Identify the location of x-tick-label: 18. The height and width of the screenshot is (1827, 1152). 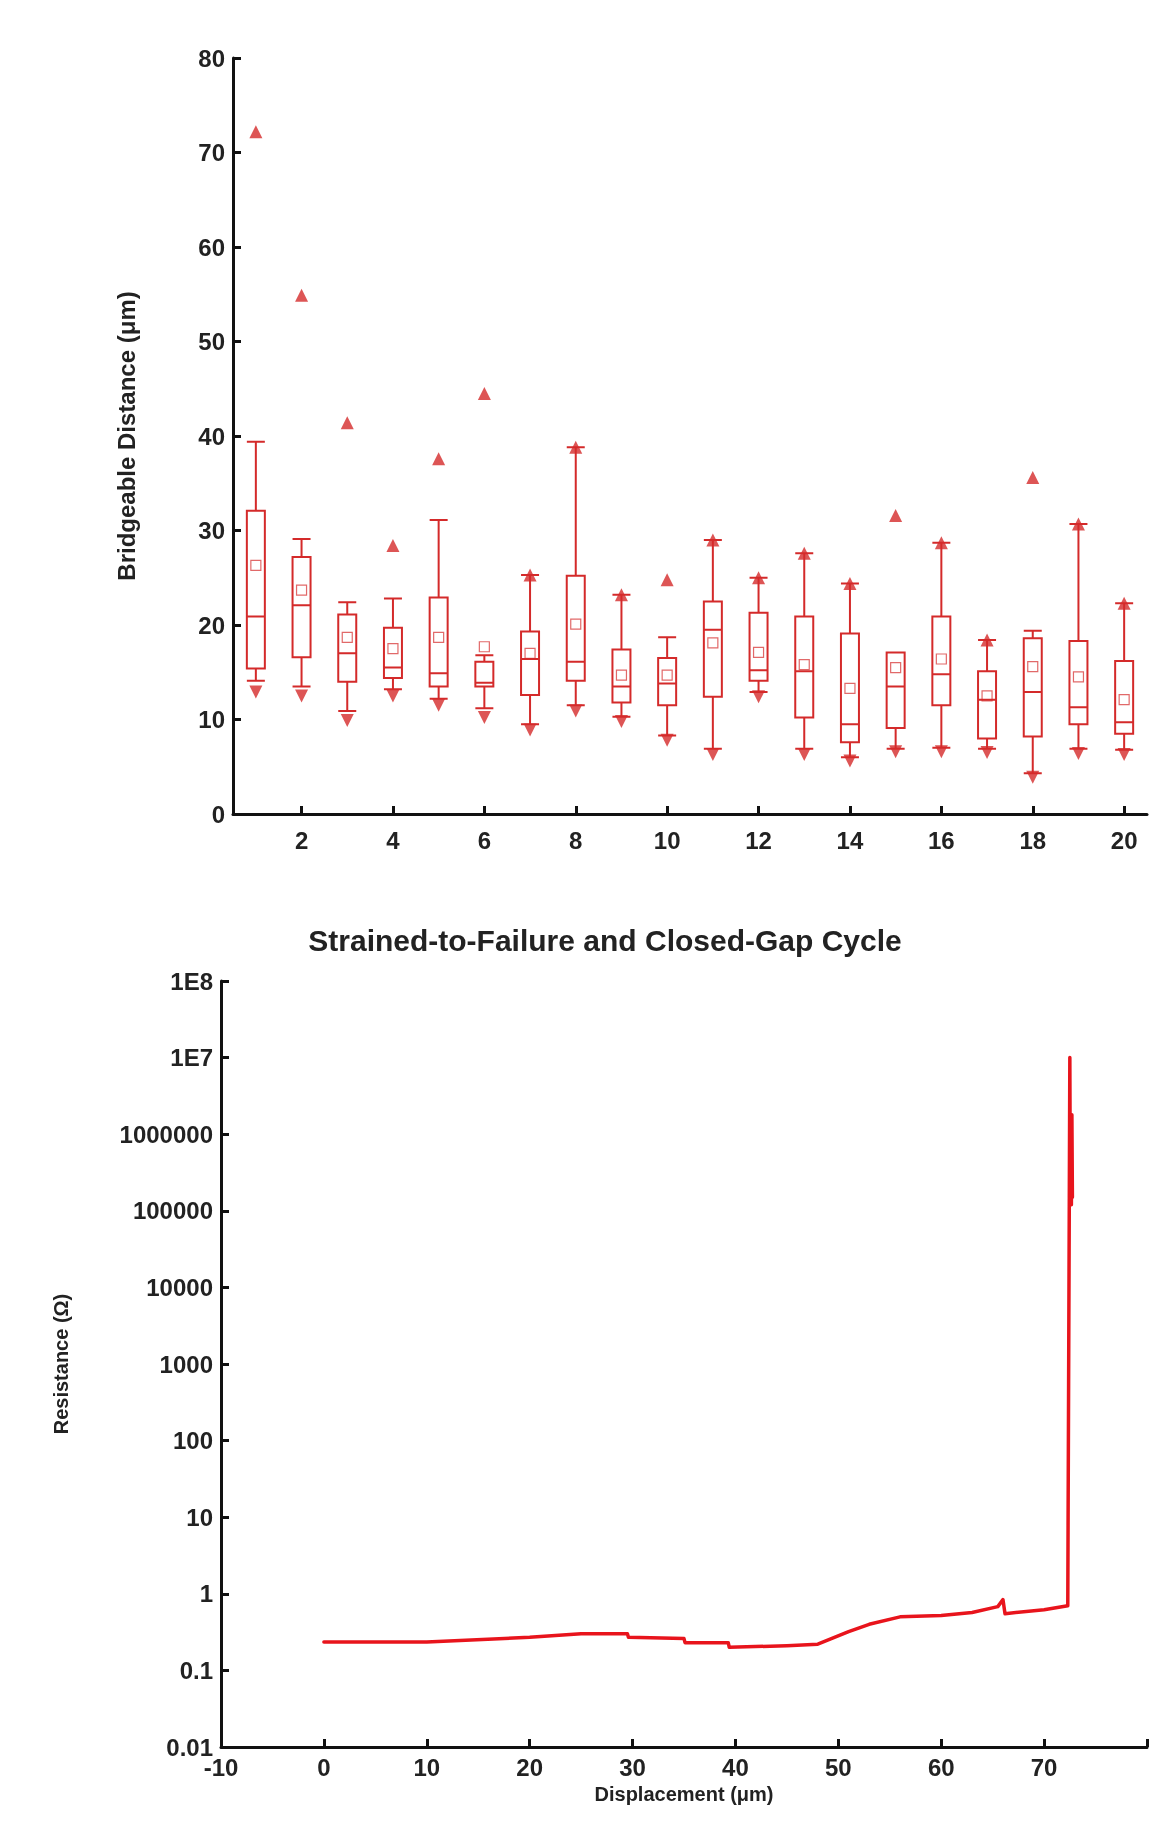
(1033, 840).